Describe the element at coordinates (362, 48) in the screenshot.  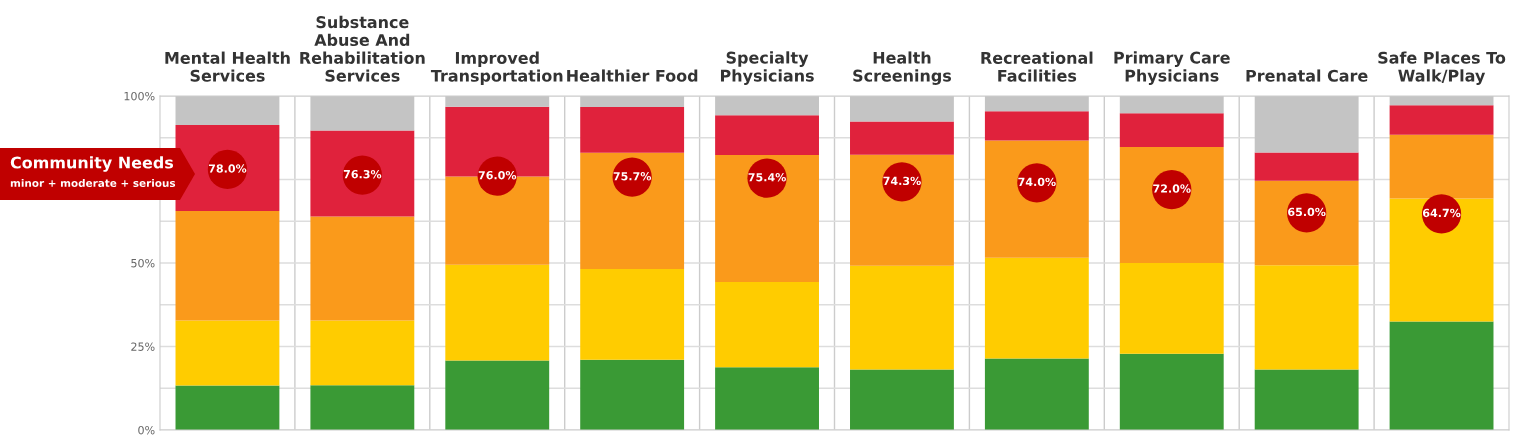
I see `x-tick-label: Substance Abuse And Rehabilitation Services` at that location.